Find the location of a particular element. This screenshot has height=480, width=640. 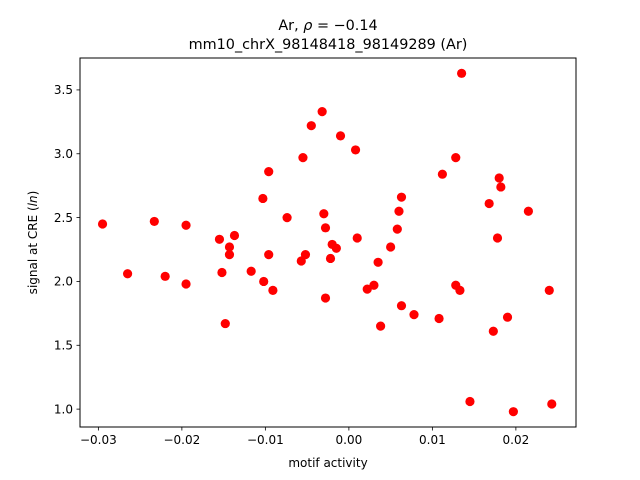

y-tick-label: 3.0 is located at coordinates (63, 154).